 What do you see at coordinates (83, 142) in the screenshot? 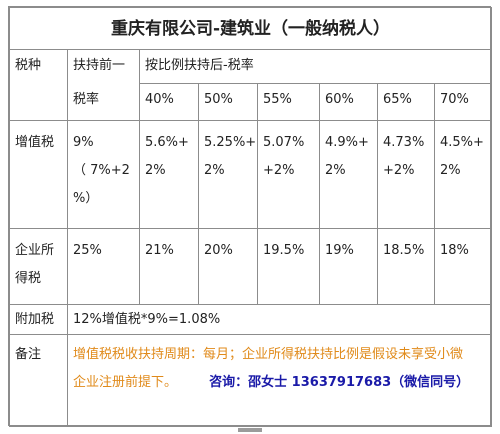
I see `vat-base-line1: 9%` at bounding box center [83, 142].